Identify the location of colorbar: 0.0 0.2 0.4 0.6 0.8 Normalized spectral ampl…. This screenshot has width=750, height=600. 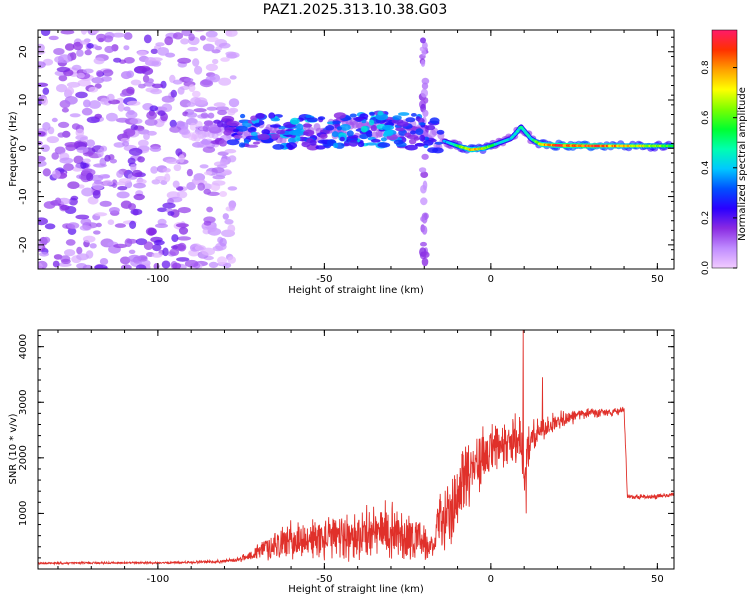
(724, 152).